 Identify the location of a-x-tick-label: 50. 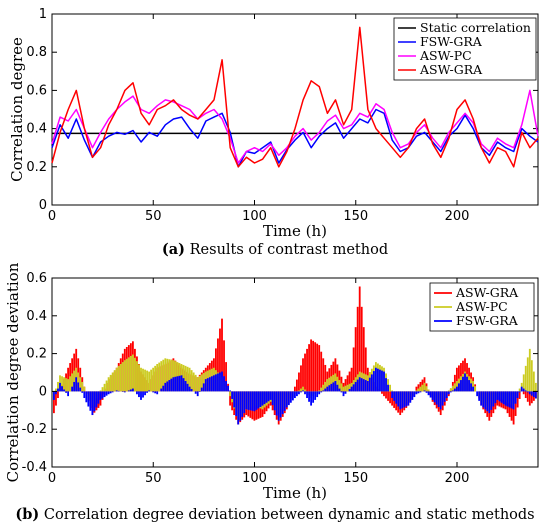
(153, 216).